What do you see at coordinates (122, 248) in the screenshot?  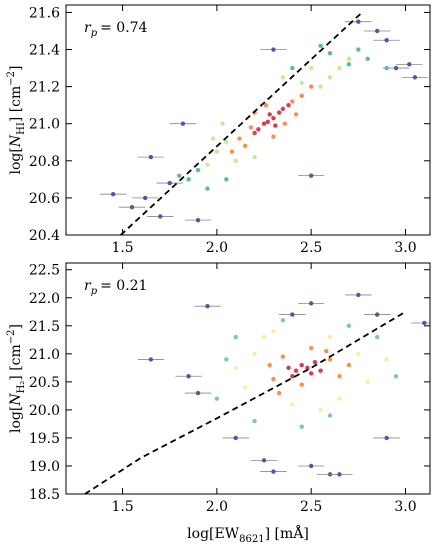 I see `x-tick-label: 1.5` at bounding box center [122, 248].